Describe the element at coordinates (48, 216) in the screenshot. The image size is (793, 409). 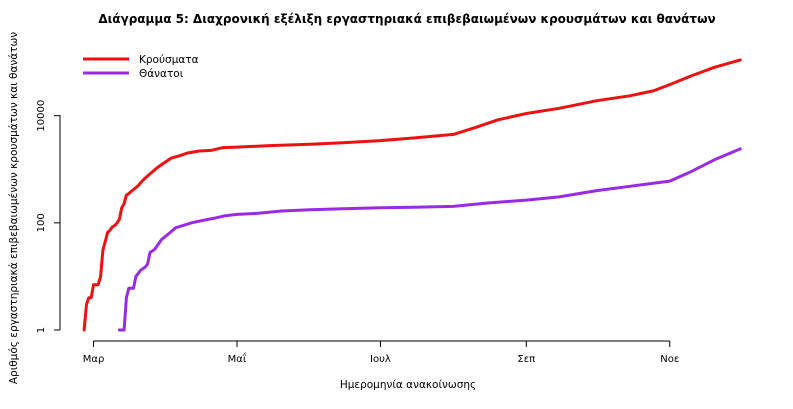
I see `y-axis: 1 100 10000` at that location.